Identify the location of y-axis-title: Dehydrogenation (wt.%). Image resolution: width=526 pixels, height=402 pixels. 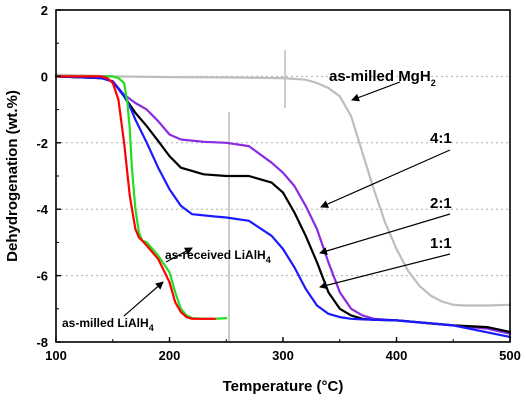
(12, 176).